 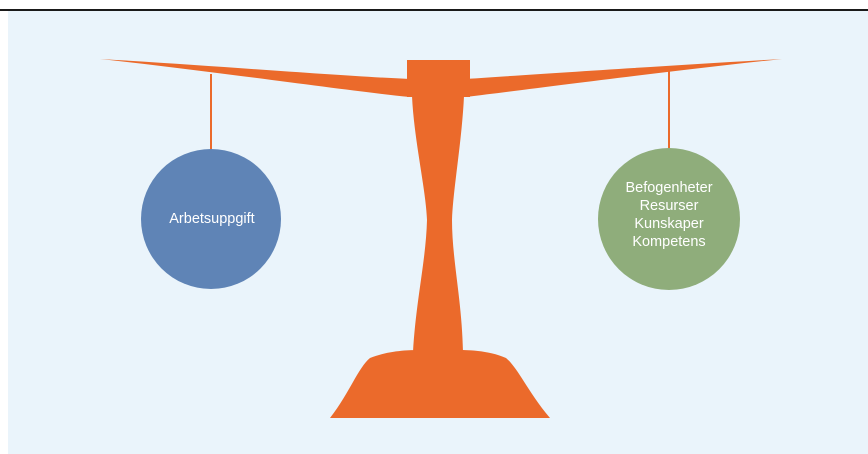 What do you see at coordinates (438, 224) in the screenshot?
I see `scale-pillar` at bounding box center [438, 224].